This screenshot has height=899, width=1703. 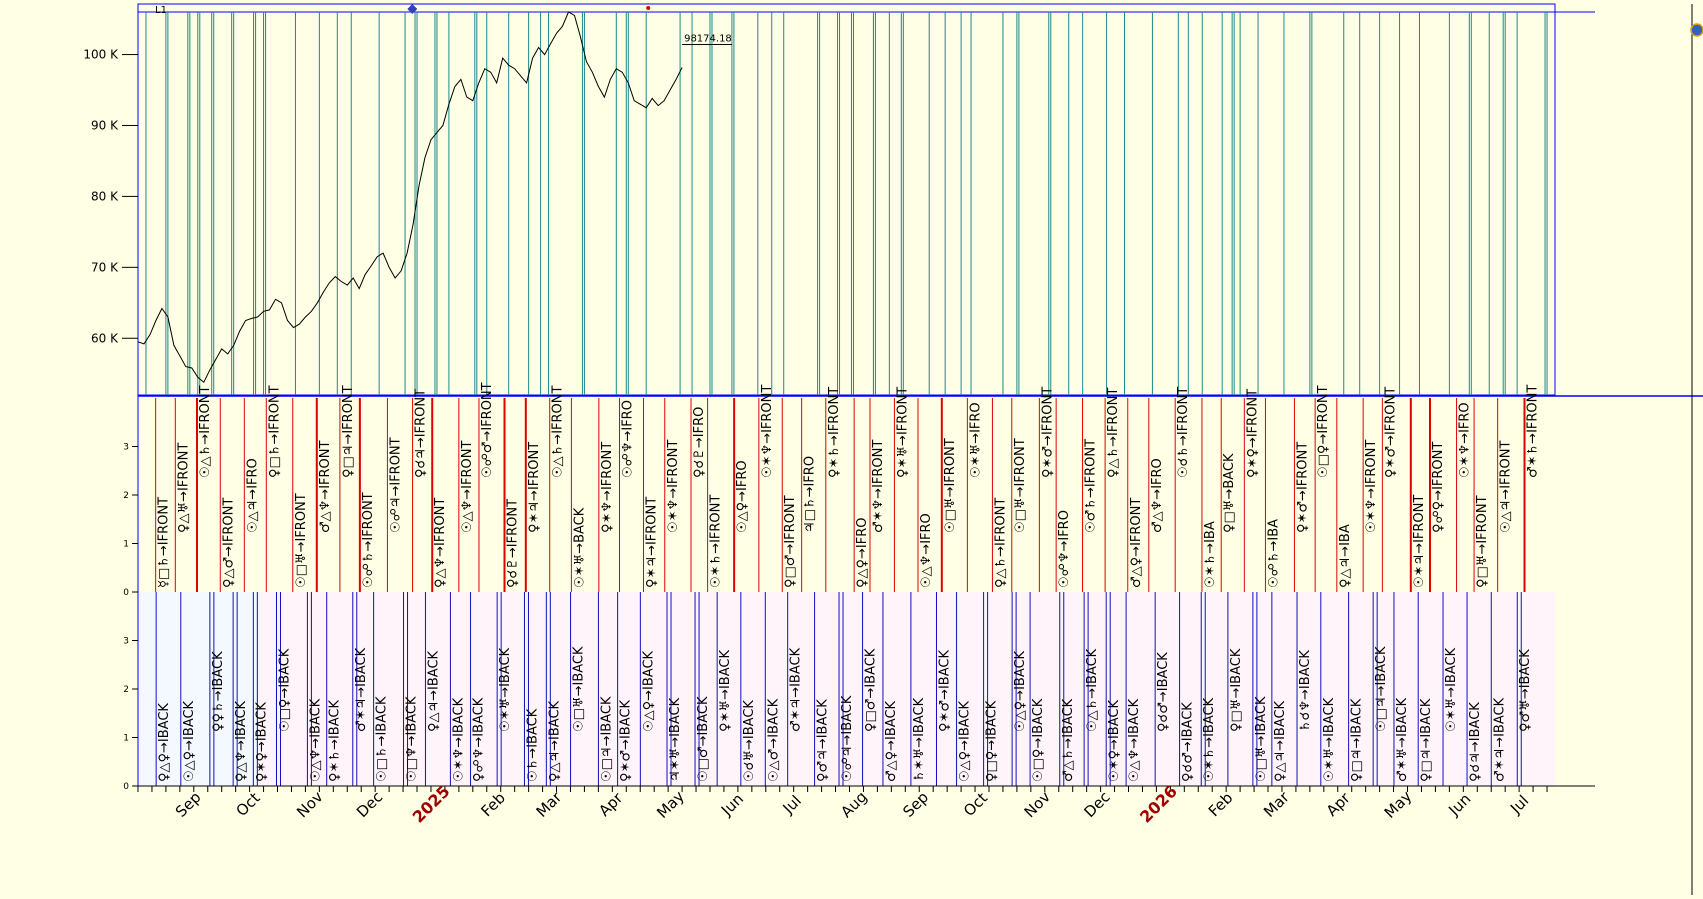 What do you see at coordinates (126, 739) in the screenshot?
I see `back-y-tick-label: 1` at bounding box center [126, 739].